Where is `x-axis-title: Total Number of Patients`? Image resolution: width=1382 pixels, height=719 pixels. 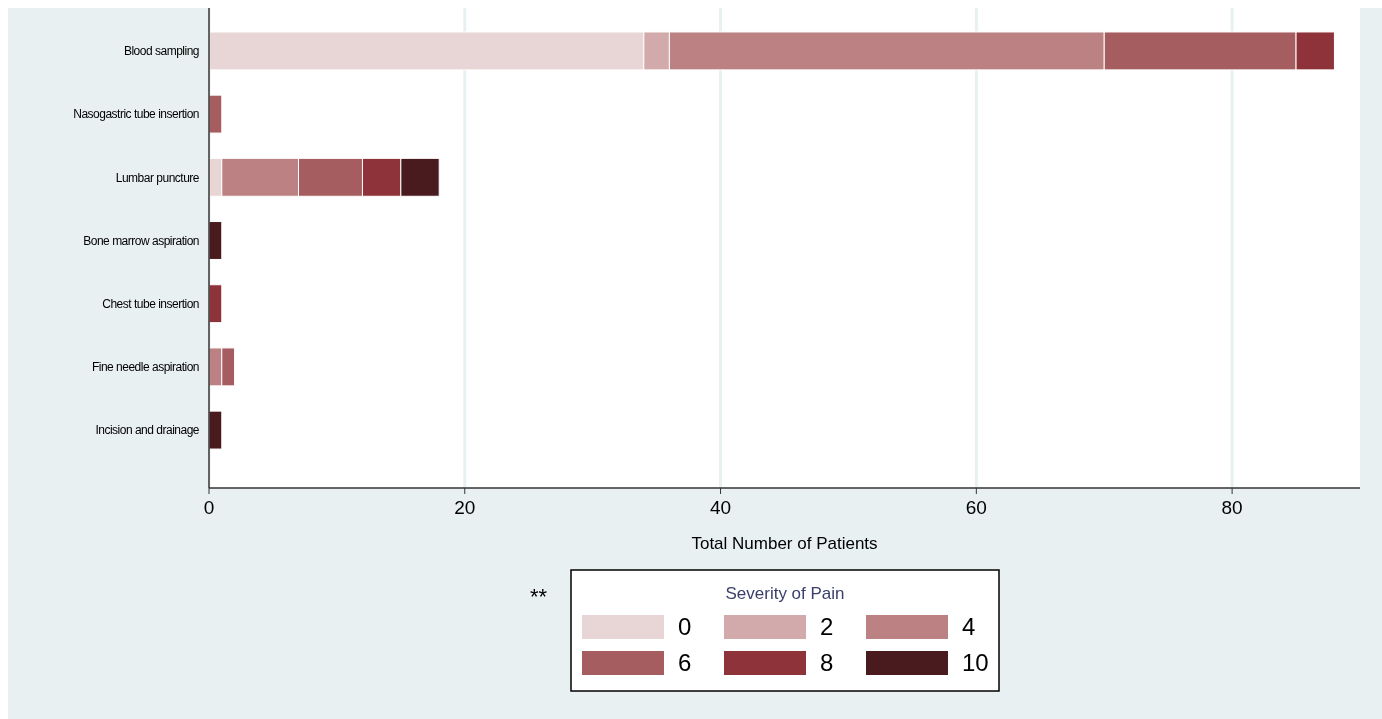
x-axis-title: Total Number of Patients is located at coordinates (784, 543).